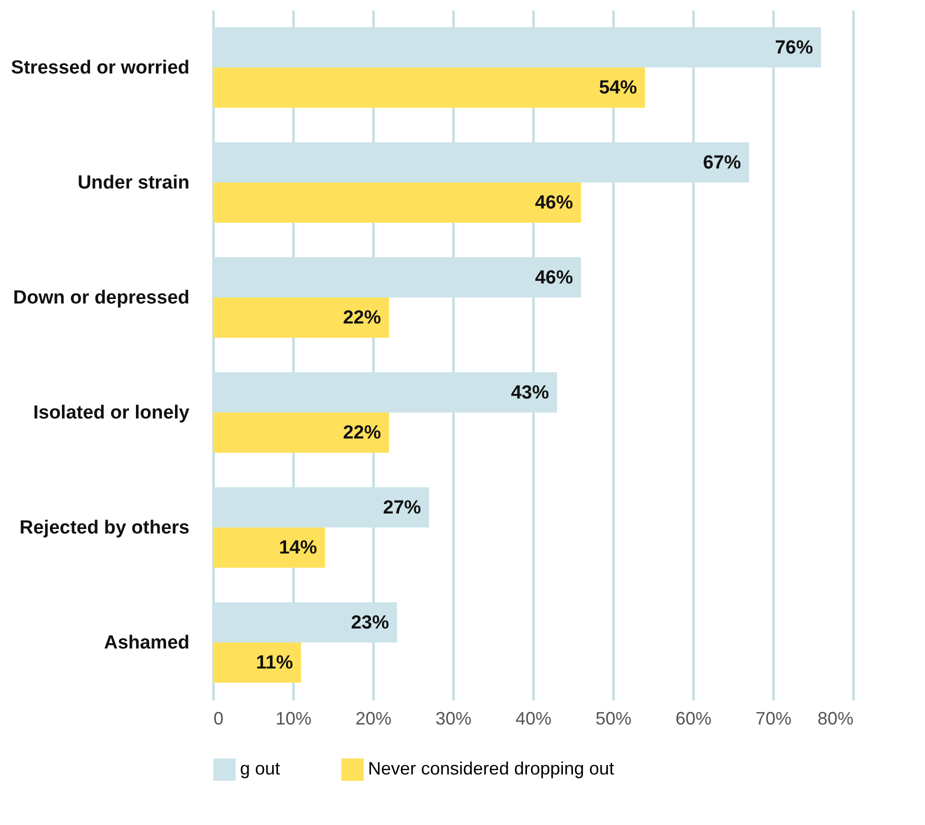 The width and height of the screenshot is (925, 825). Describe the element at coordinates (402, 507) in the screenshot. I see `data-label: 27%` at that location.